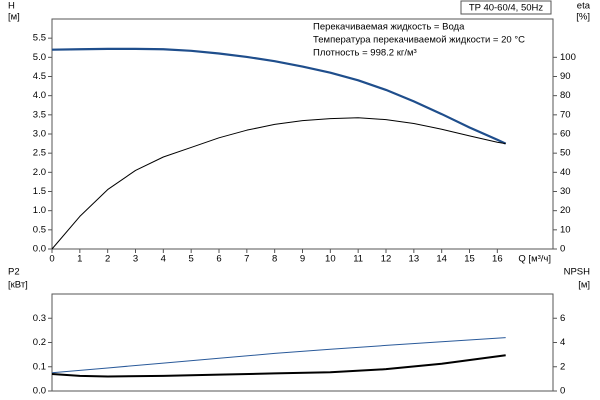 The height and width of the screenshot is (400, 600). Describe the element at coordinates (18, 285) in the screenshot. I see `y-axis-label: [кВт]` at that location.